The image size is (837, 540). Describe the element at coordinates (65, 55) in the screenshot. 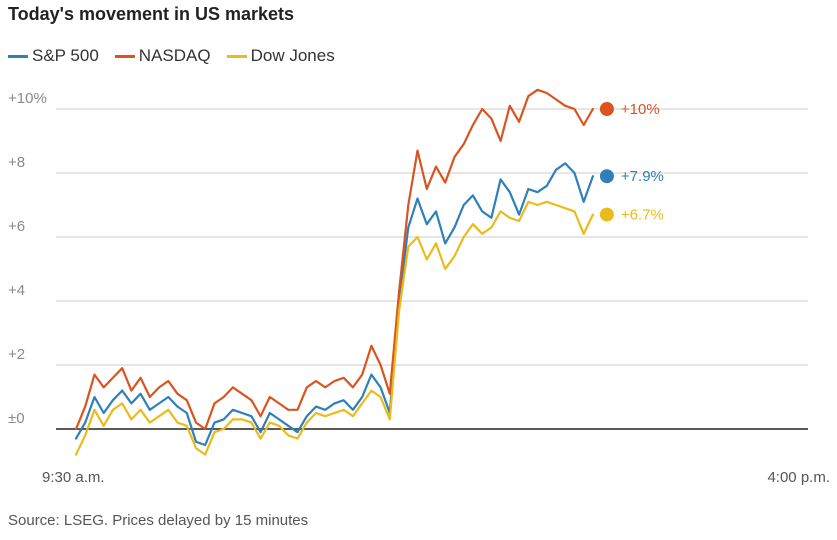

I see `legend-label-sp500: S&P 500` at that location.